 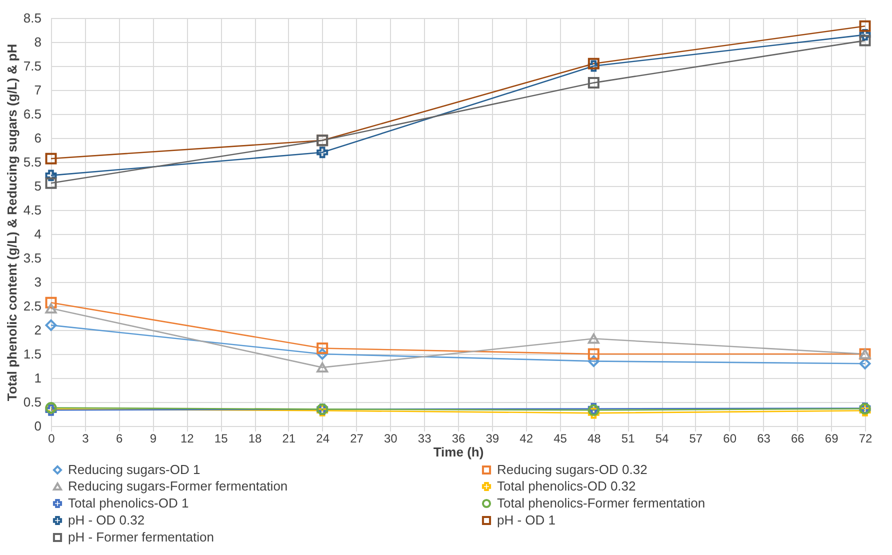 What do you see at coordinates (865, 439) in the screenshot?
I see `x-tick-label: 72` at bounding box center [865, 439].